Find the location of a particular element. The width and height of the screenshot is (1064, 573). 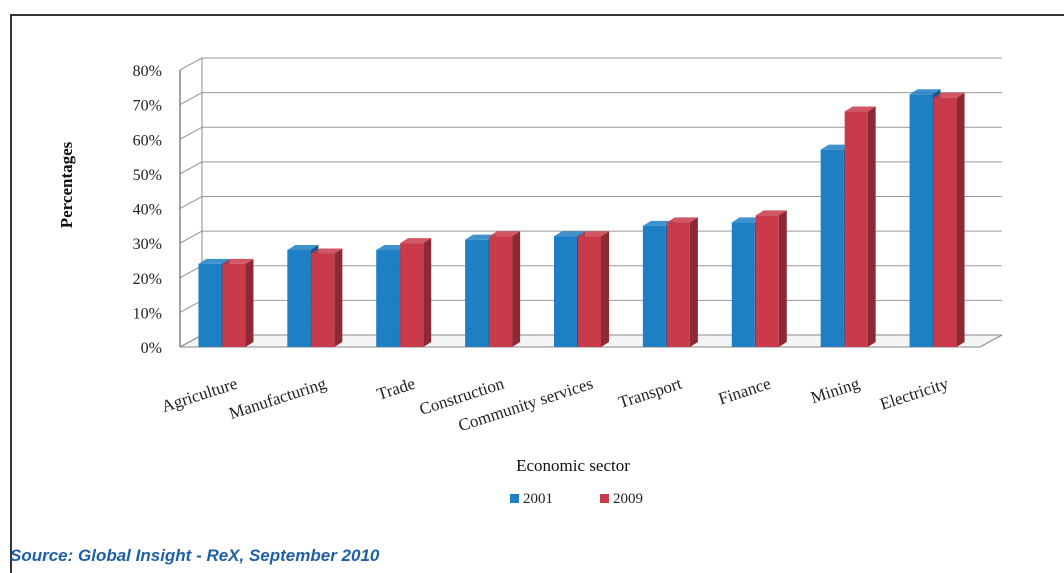

legend-label-2001: 2001 is located at coordinates (538, 499).